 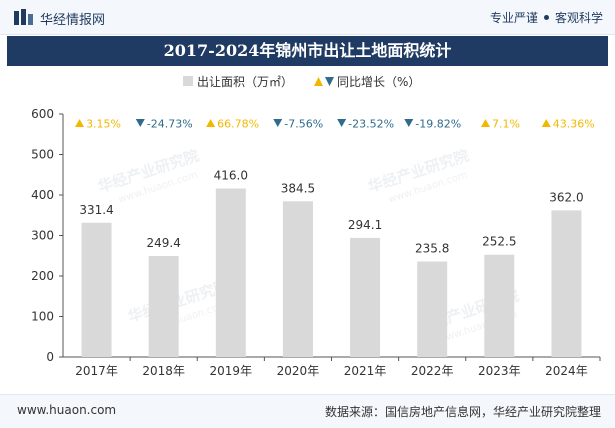 I want to click on growth-label: -23.52%, so click(x=371, y=124).